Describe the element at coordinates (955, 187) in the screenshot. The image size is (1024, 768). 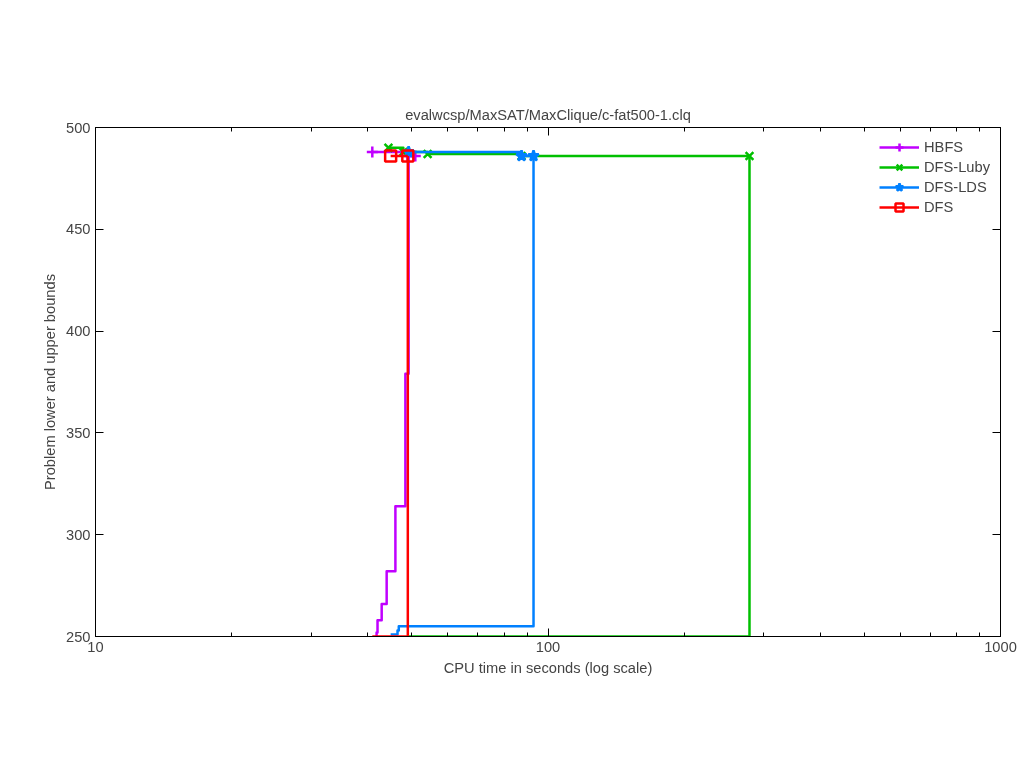
I see `legend-label: DFS-LDS` at that location.